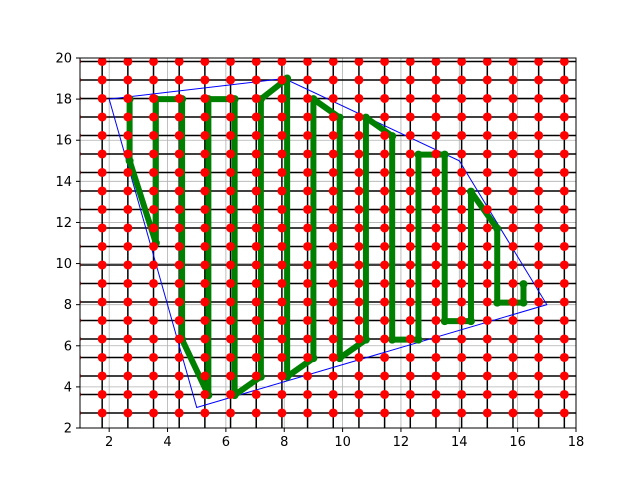  Describe the element at coordinates (63, 264) in the screenshot. I see `y-tick-label: 10` at that location.